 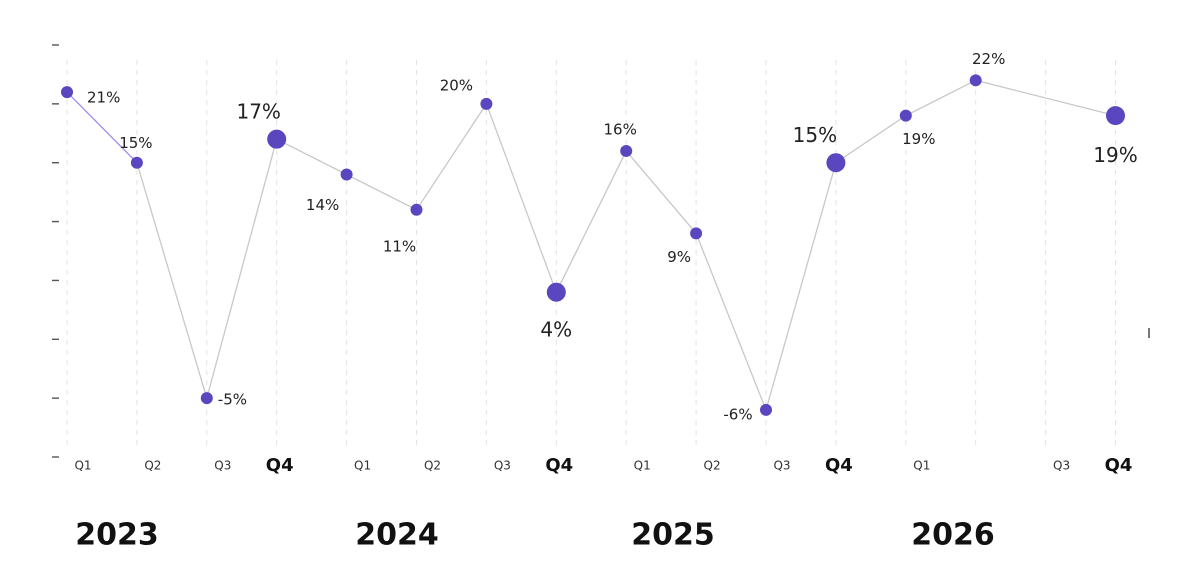 I want to click on data-label: 21%, so click(x=103, y=98).